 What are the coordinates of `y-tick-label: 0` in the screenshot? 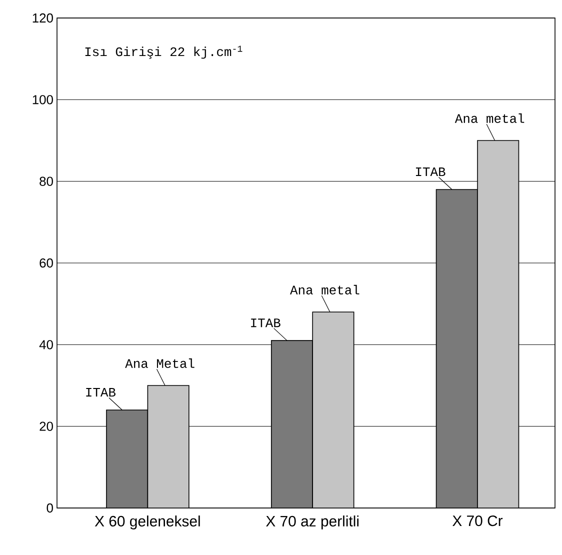 It's located at (49, 508).